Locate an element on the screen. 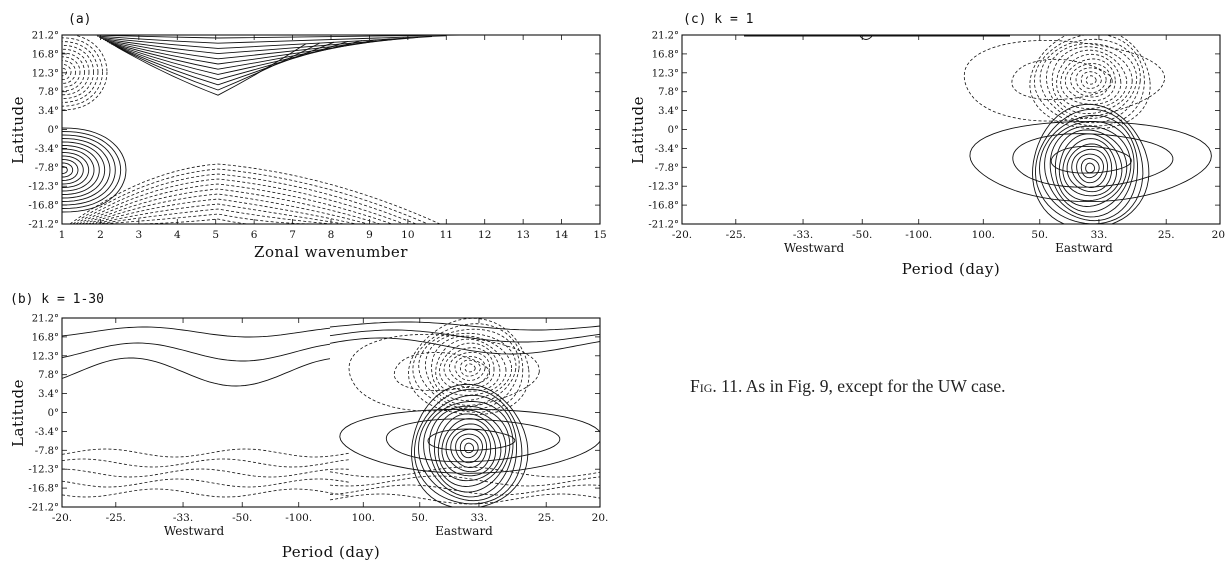 The width and height of the screenshot is (1225, 567). y-tick-label: -12.3° is located at coordinates (43, 470).